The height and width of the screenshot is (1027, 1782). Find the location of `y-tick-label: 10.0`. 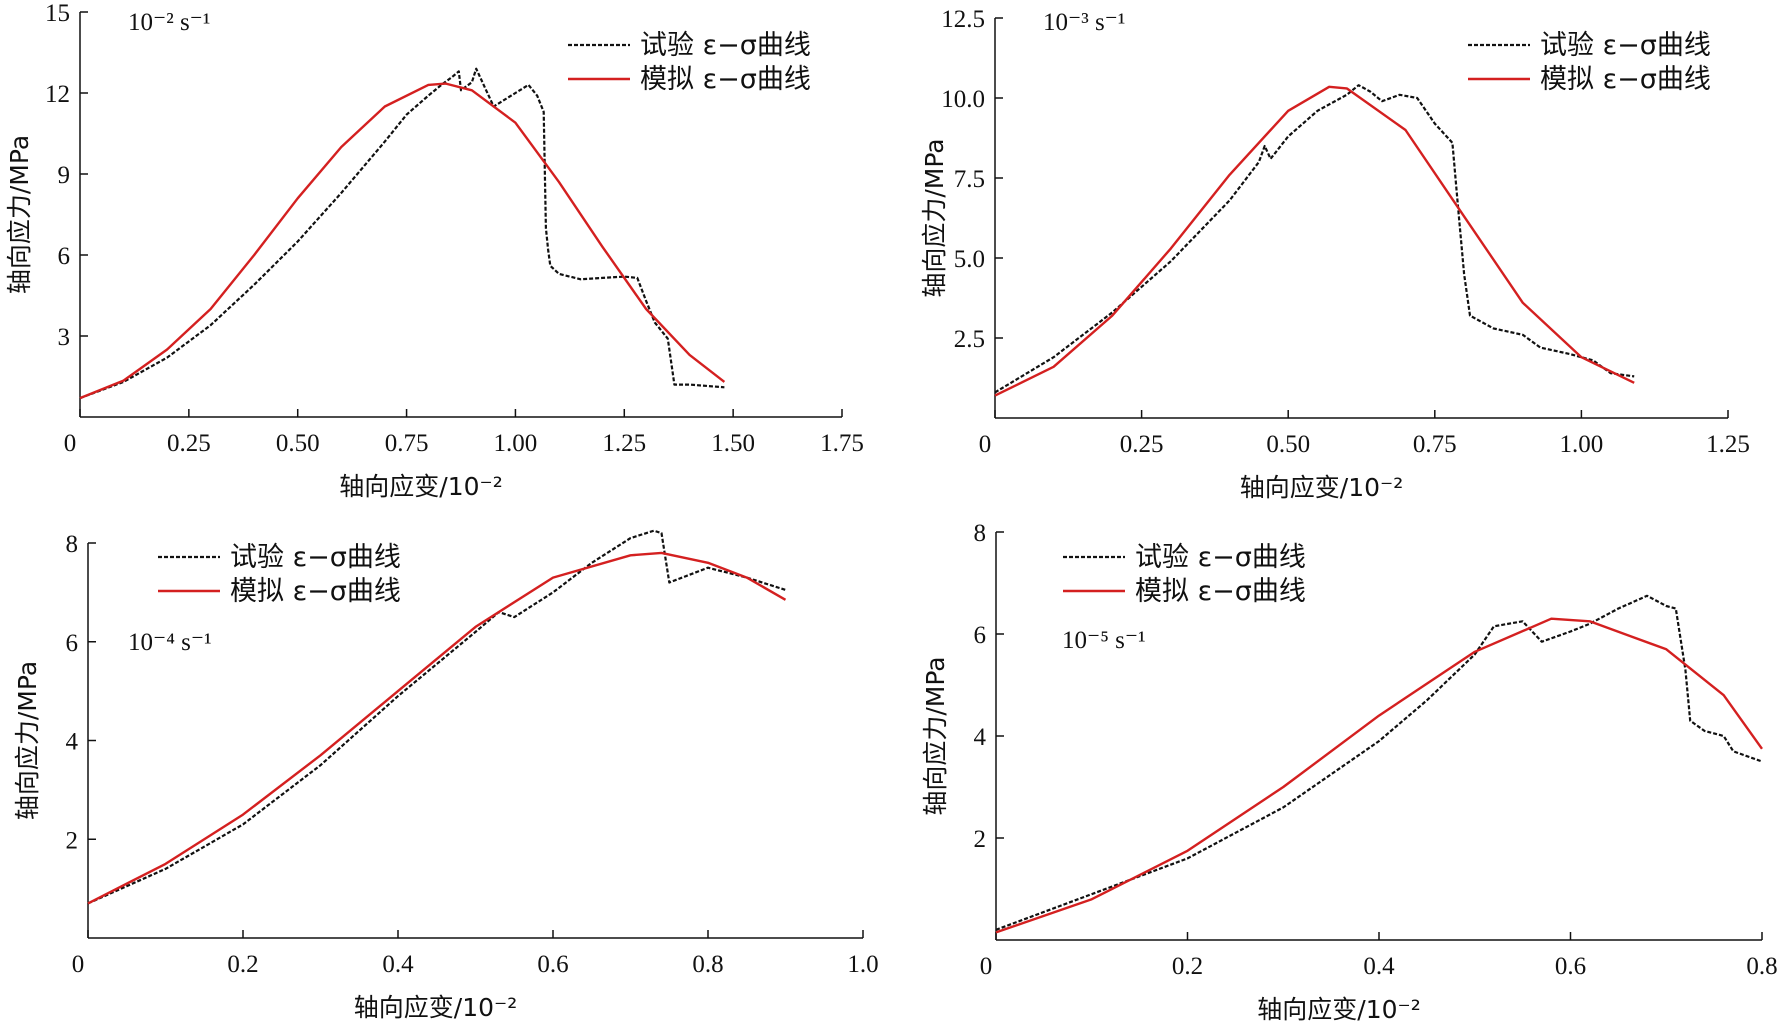

y-tick-label: 10.0 is located at coordinates (963, 99).